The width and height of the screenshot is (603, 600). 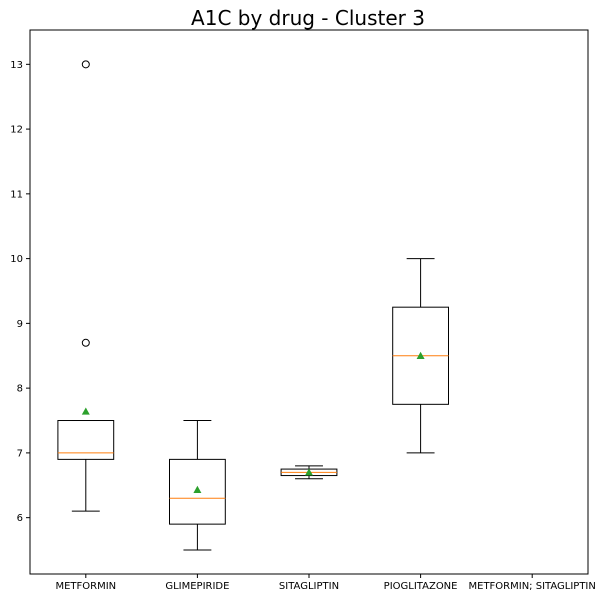 I want to click on x-tick-label: METFORMIN; SITAGLIPTIN, so click(x=532, y=586).